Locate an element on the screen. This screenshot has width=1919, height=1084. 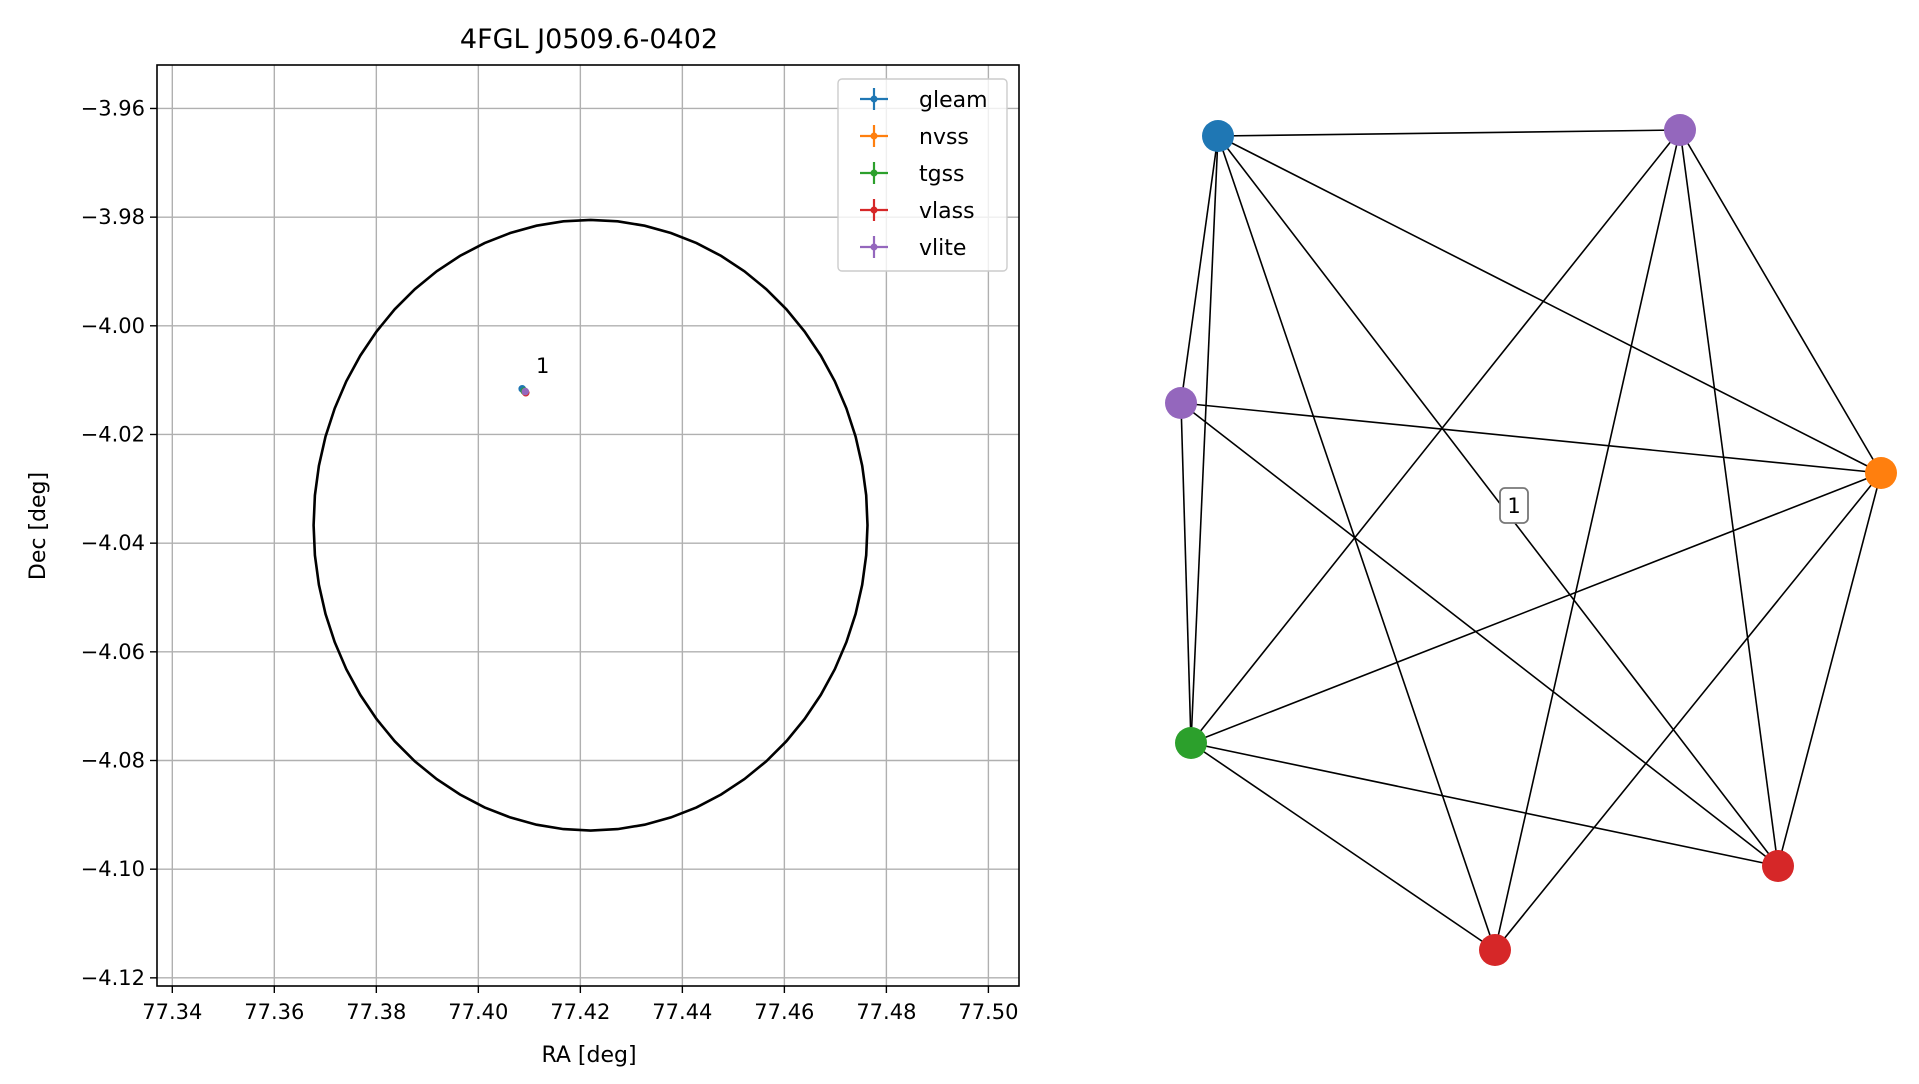
legend-label-nvss: nvss is located at coordinates (944, 137).